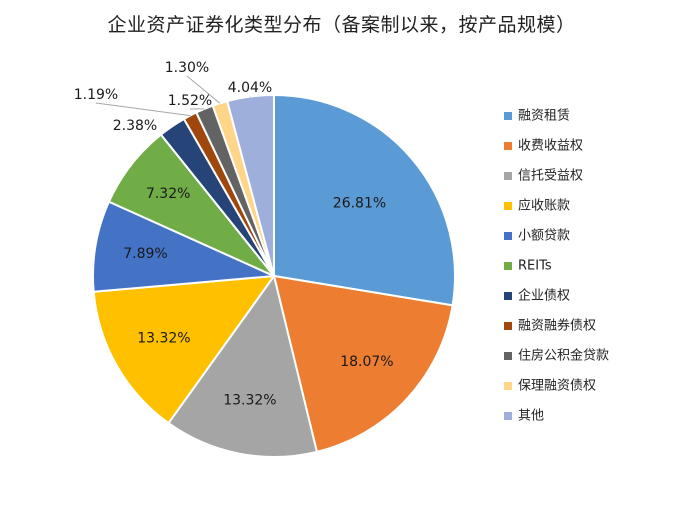 The width and height of the screenshot is (683, 506). What do you see at coordinates (366, 362) in the screenshot?
I see `data-label-2: 18.07%` at bounding box center [366, 362].